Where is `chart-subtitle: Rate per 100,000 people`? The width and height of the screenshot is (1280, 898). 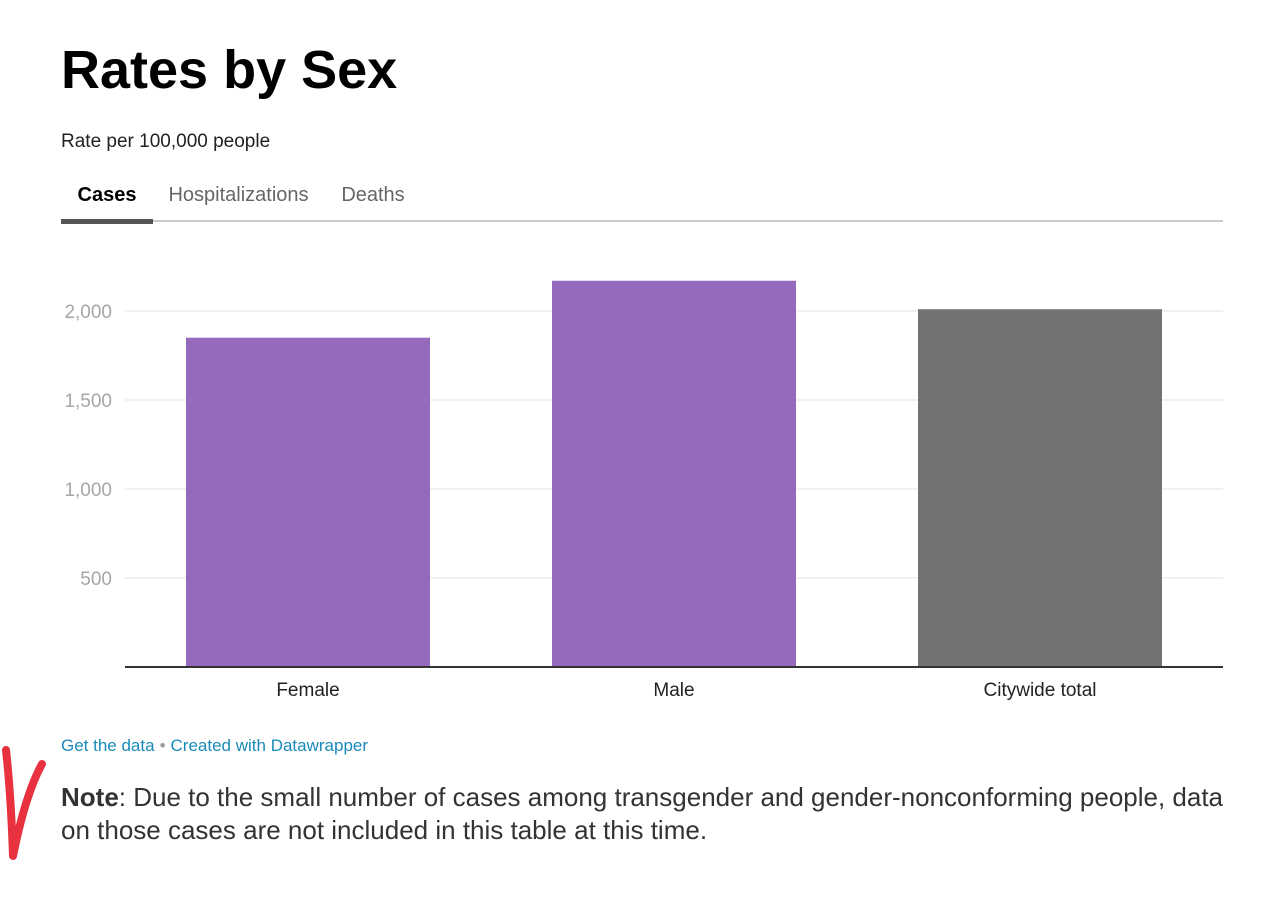 chart-subtitle: Rate per 100,000 people is located at coordinates (166, 141).